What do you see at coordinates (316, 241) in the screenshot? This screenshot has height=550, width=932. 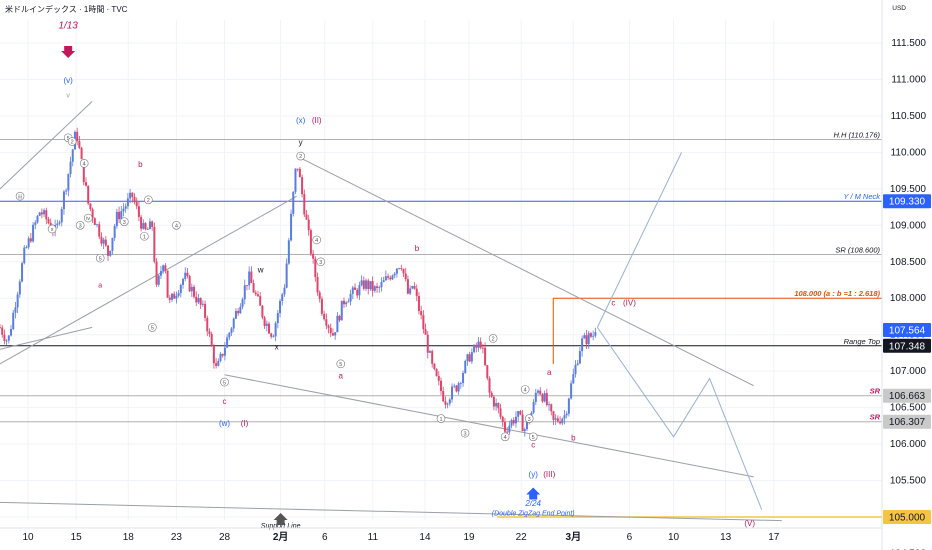 I see `wave-number: 4` at bounding box center [316, 241].